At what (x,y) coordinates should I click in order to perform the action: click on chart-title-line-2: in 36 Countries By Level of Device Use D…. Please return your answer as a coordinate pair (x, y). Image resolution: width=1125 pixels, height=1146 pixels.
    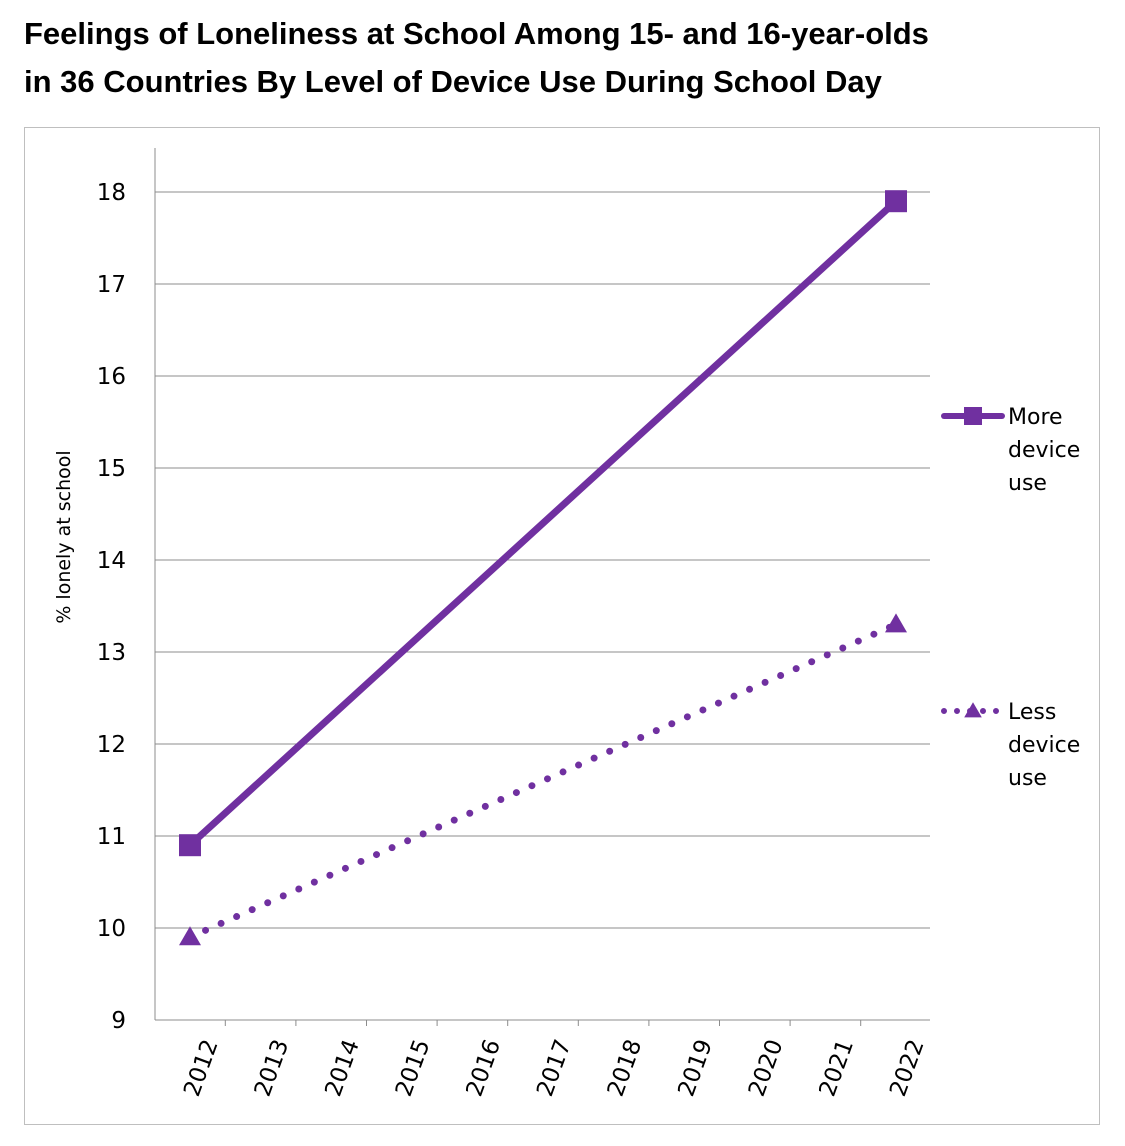
    Looking at the image, I should click on (453, 81).